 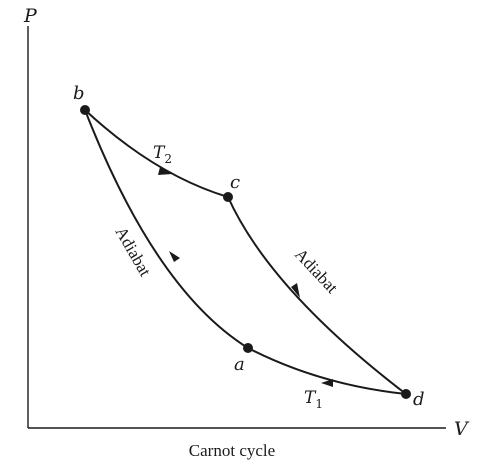 I want to click on diagram-caption: Carnot cycle, so click(x=232, y=450).